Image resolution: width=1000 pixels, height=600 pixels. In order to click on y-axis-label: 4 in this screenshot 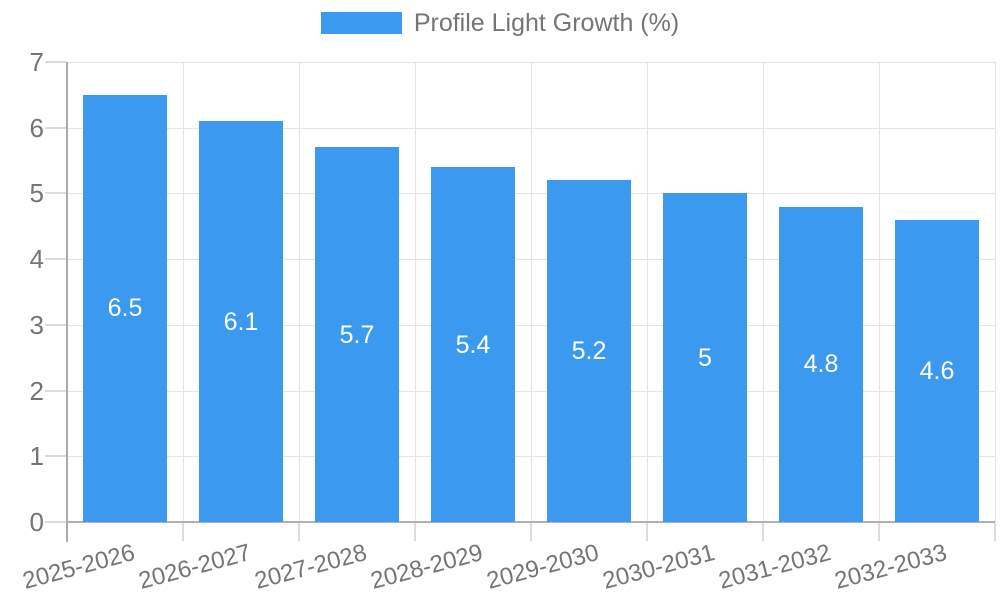, I will do `click(36, 259)`.